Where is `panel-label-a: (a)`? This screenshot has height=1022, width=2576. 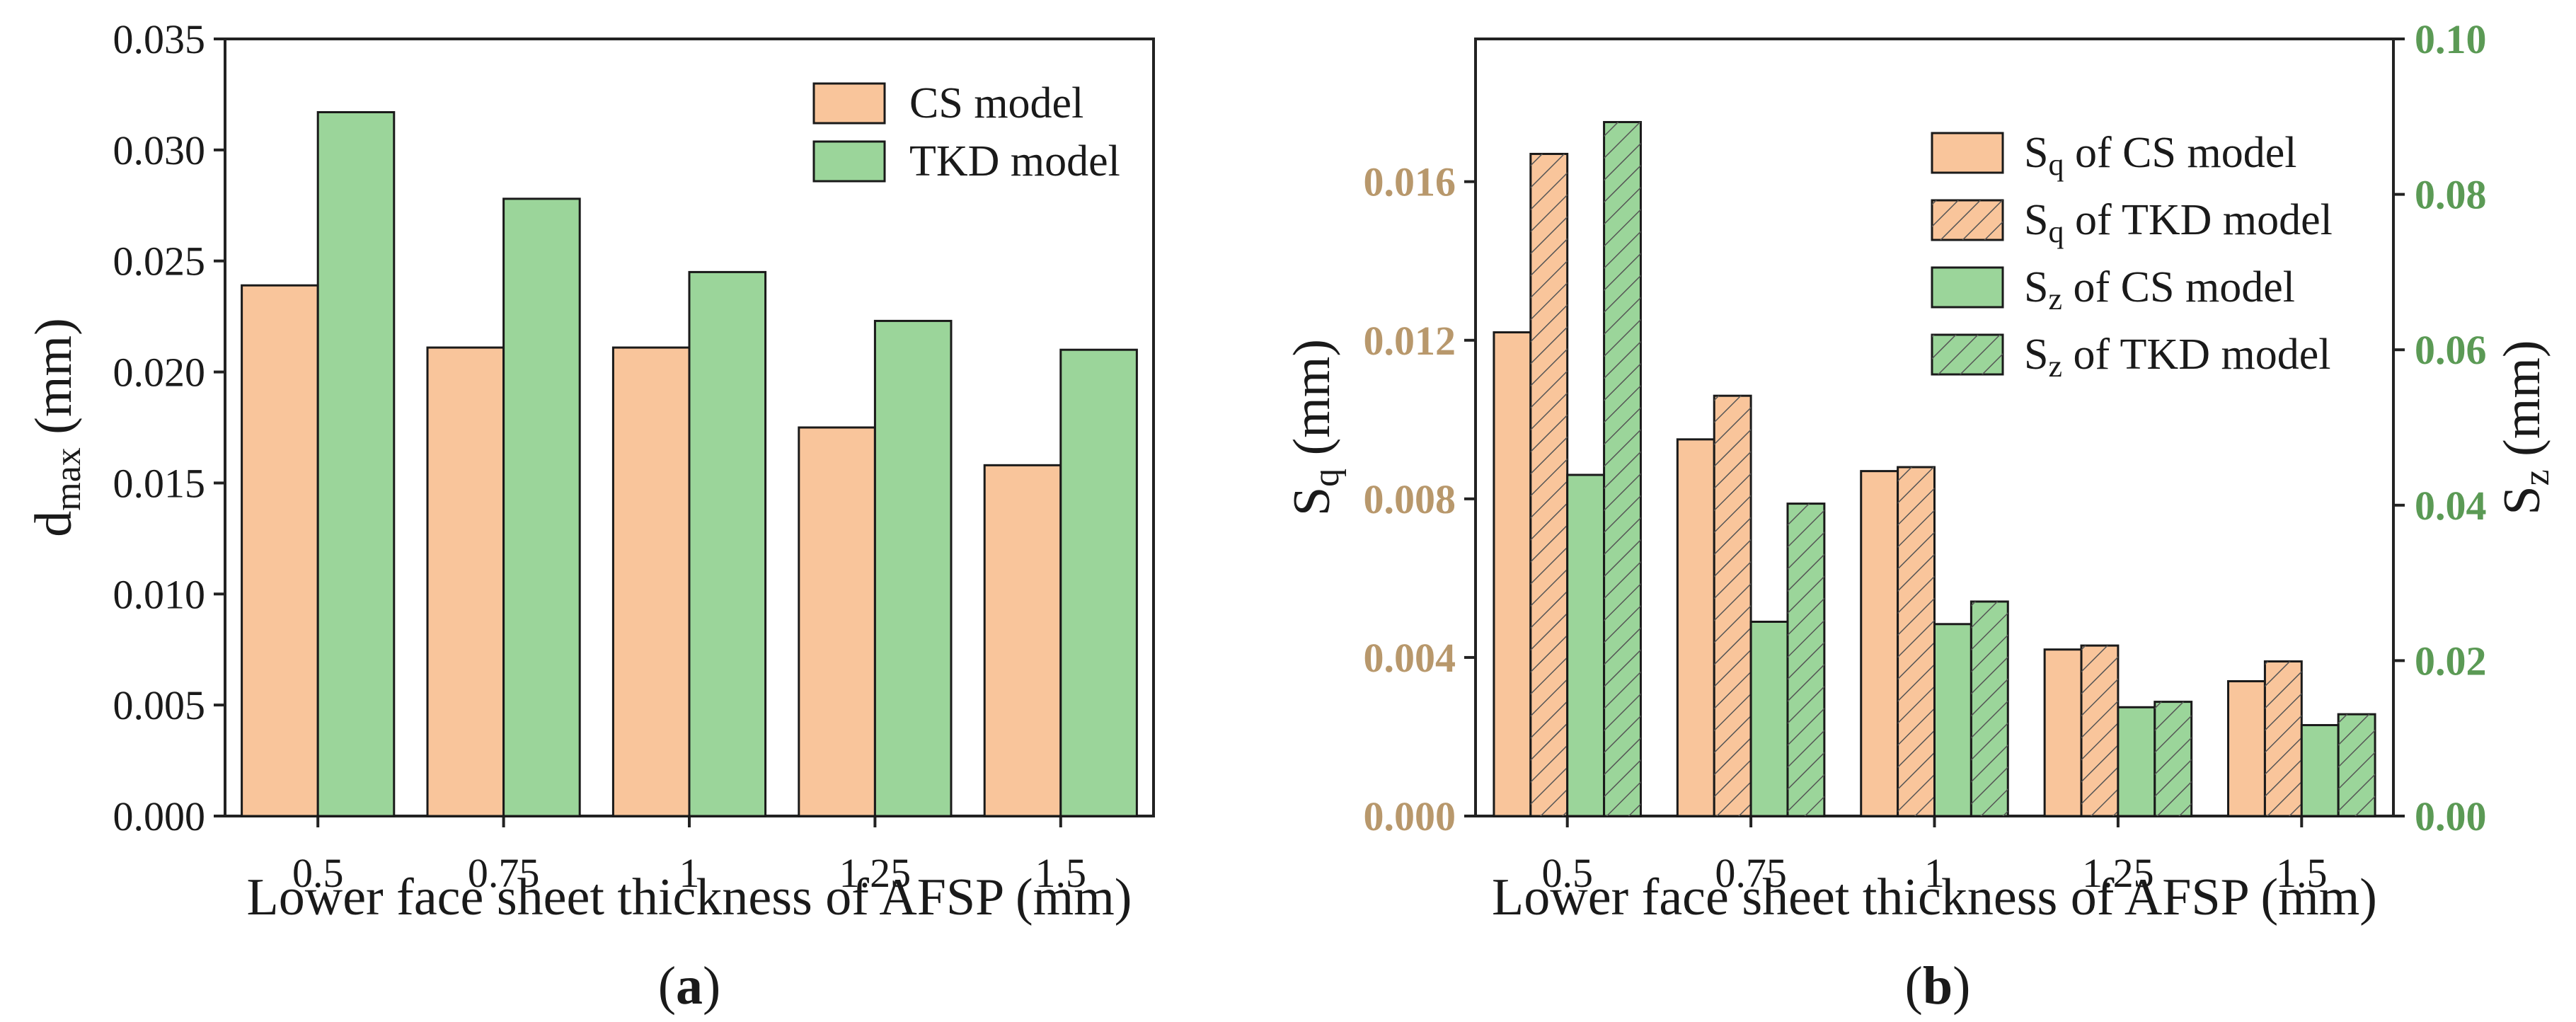 panel-label-a: (a) is located at coordinates (690, 986).